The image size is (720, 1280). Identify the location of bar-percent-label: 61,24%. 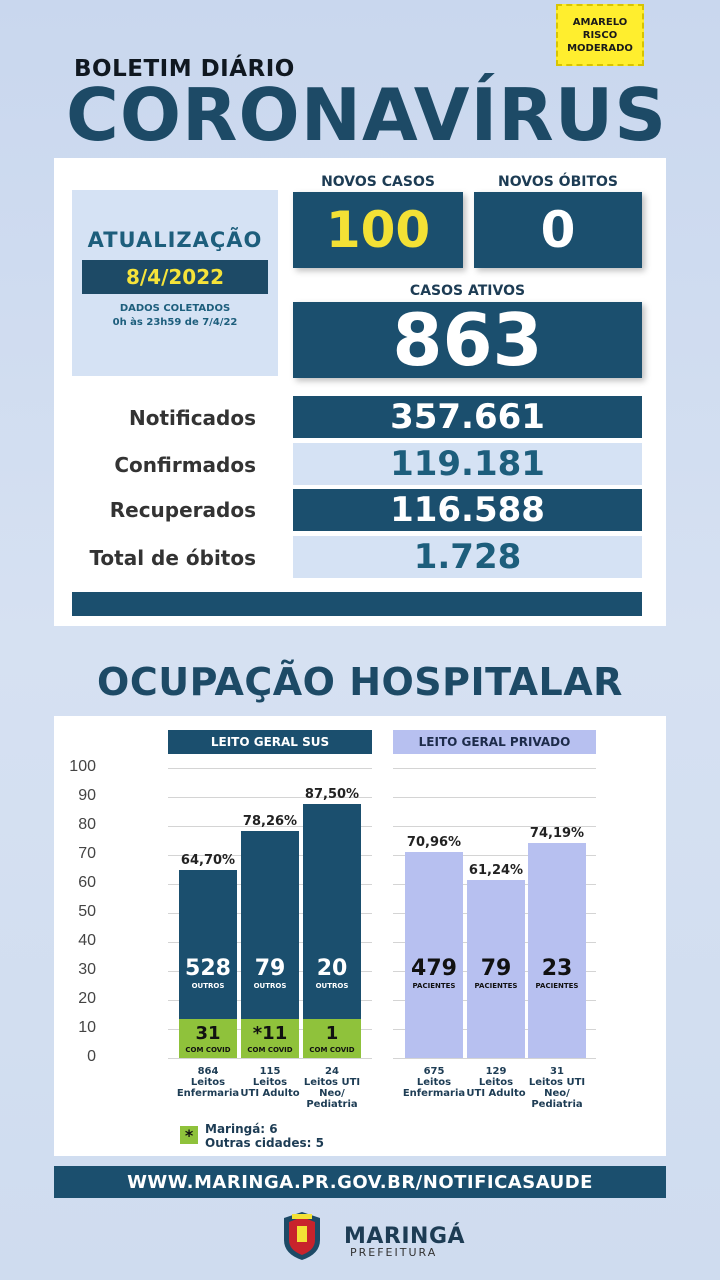
(496, 871).